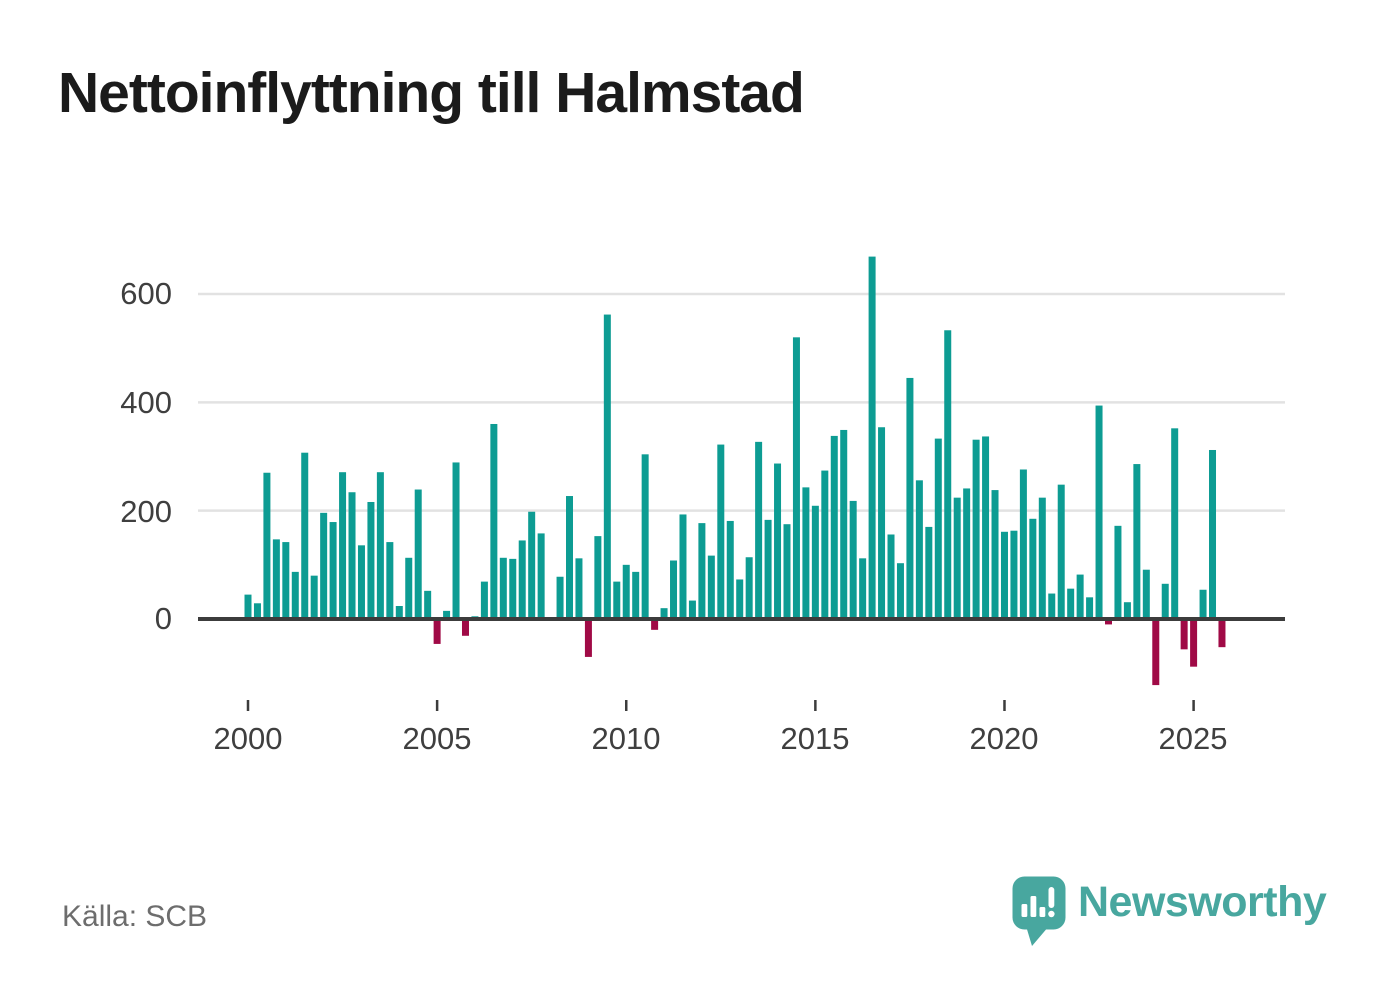  I want to click on x-axis-label-2025: 2025, so click(1193, 738).